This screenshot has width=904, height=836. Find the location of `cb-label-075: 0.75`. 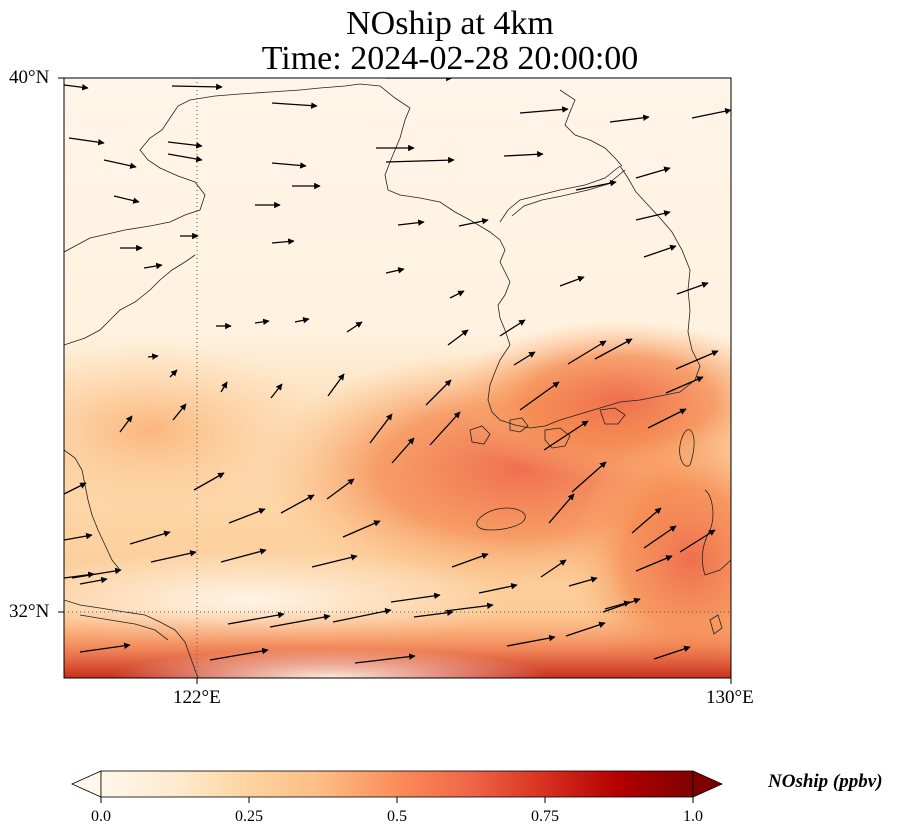

cb-label-075: 0.75 is located at coordinates (545, 816).